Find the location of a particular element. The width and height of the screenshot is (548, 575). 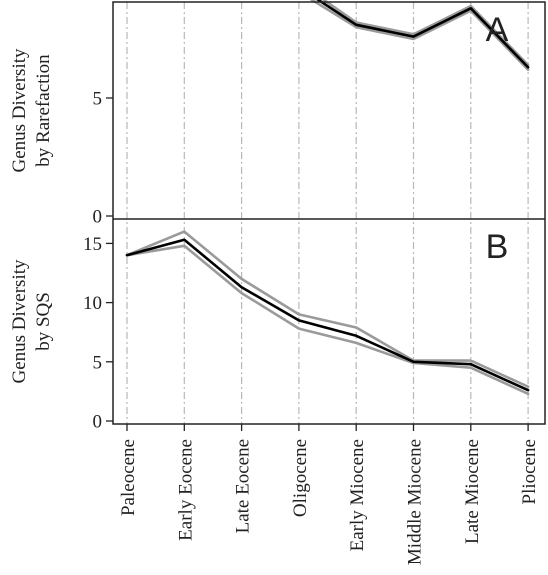

series-line-panel-A-lower is located at coordinates (419, 35).